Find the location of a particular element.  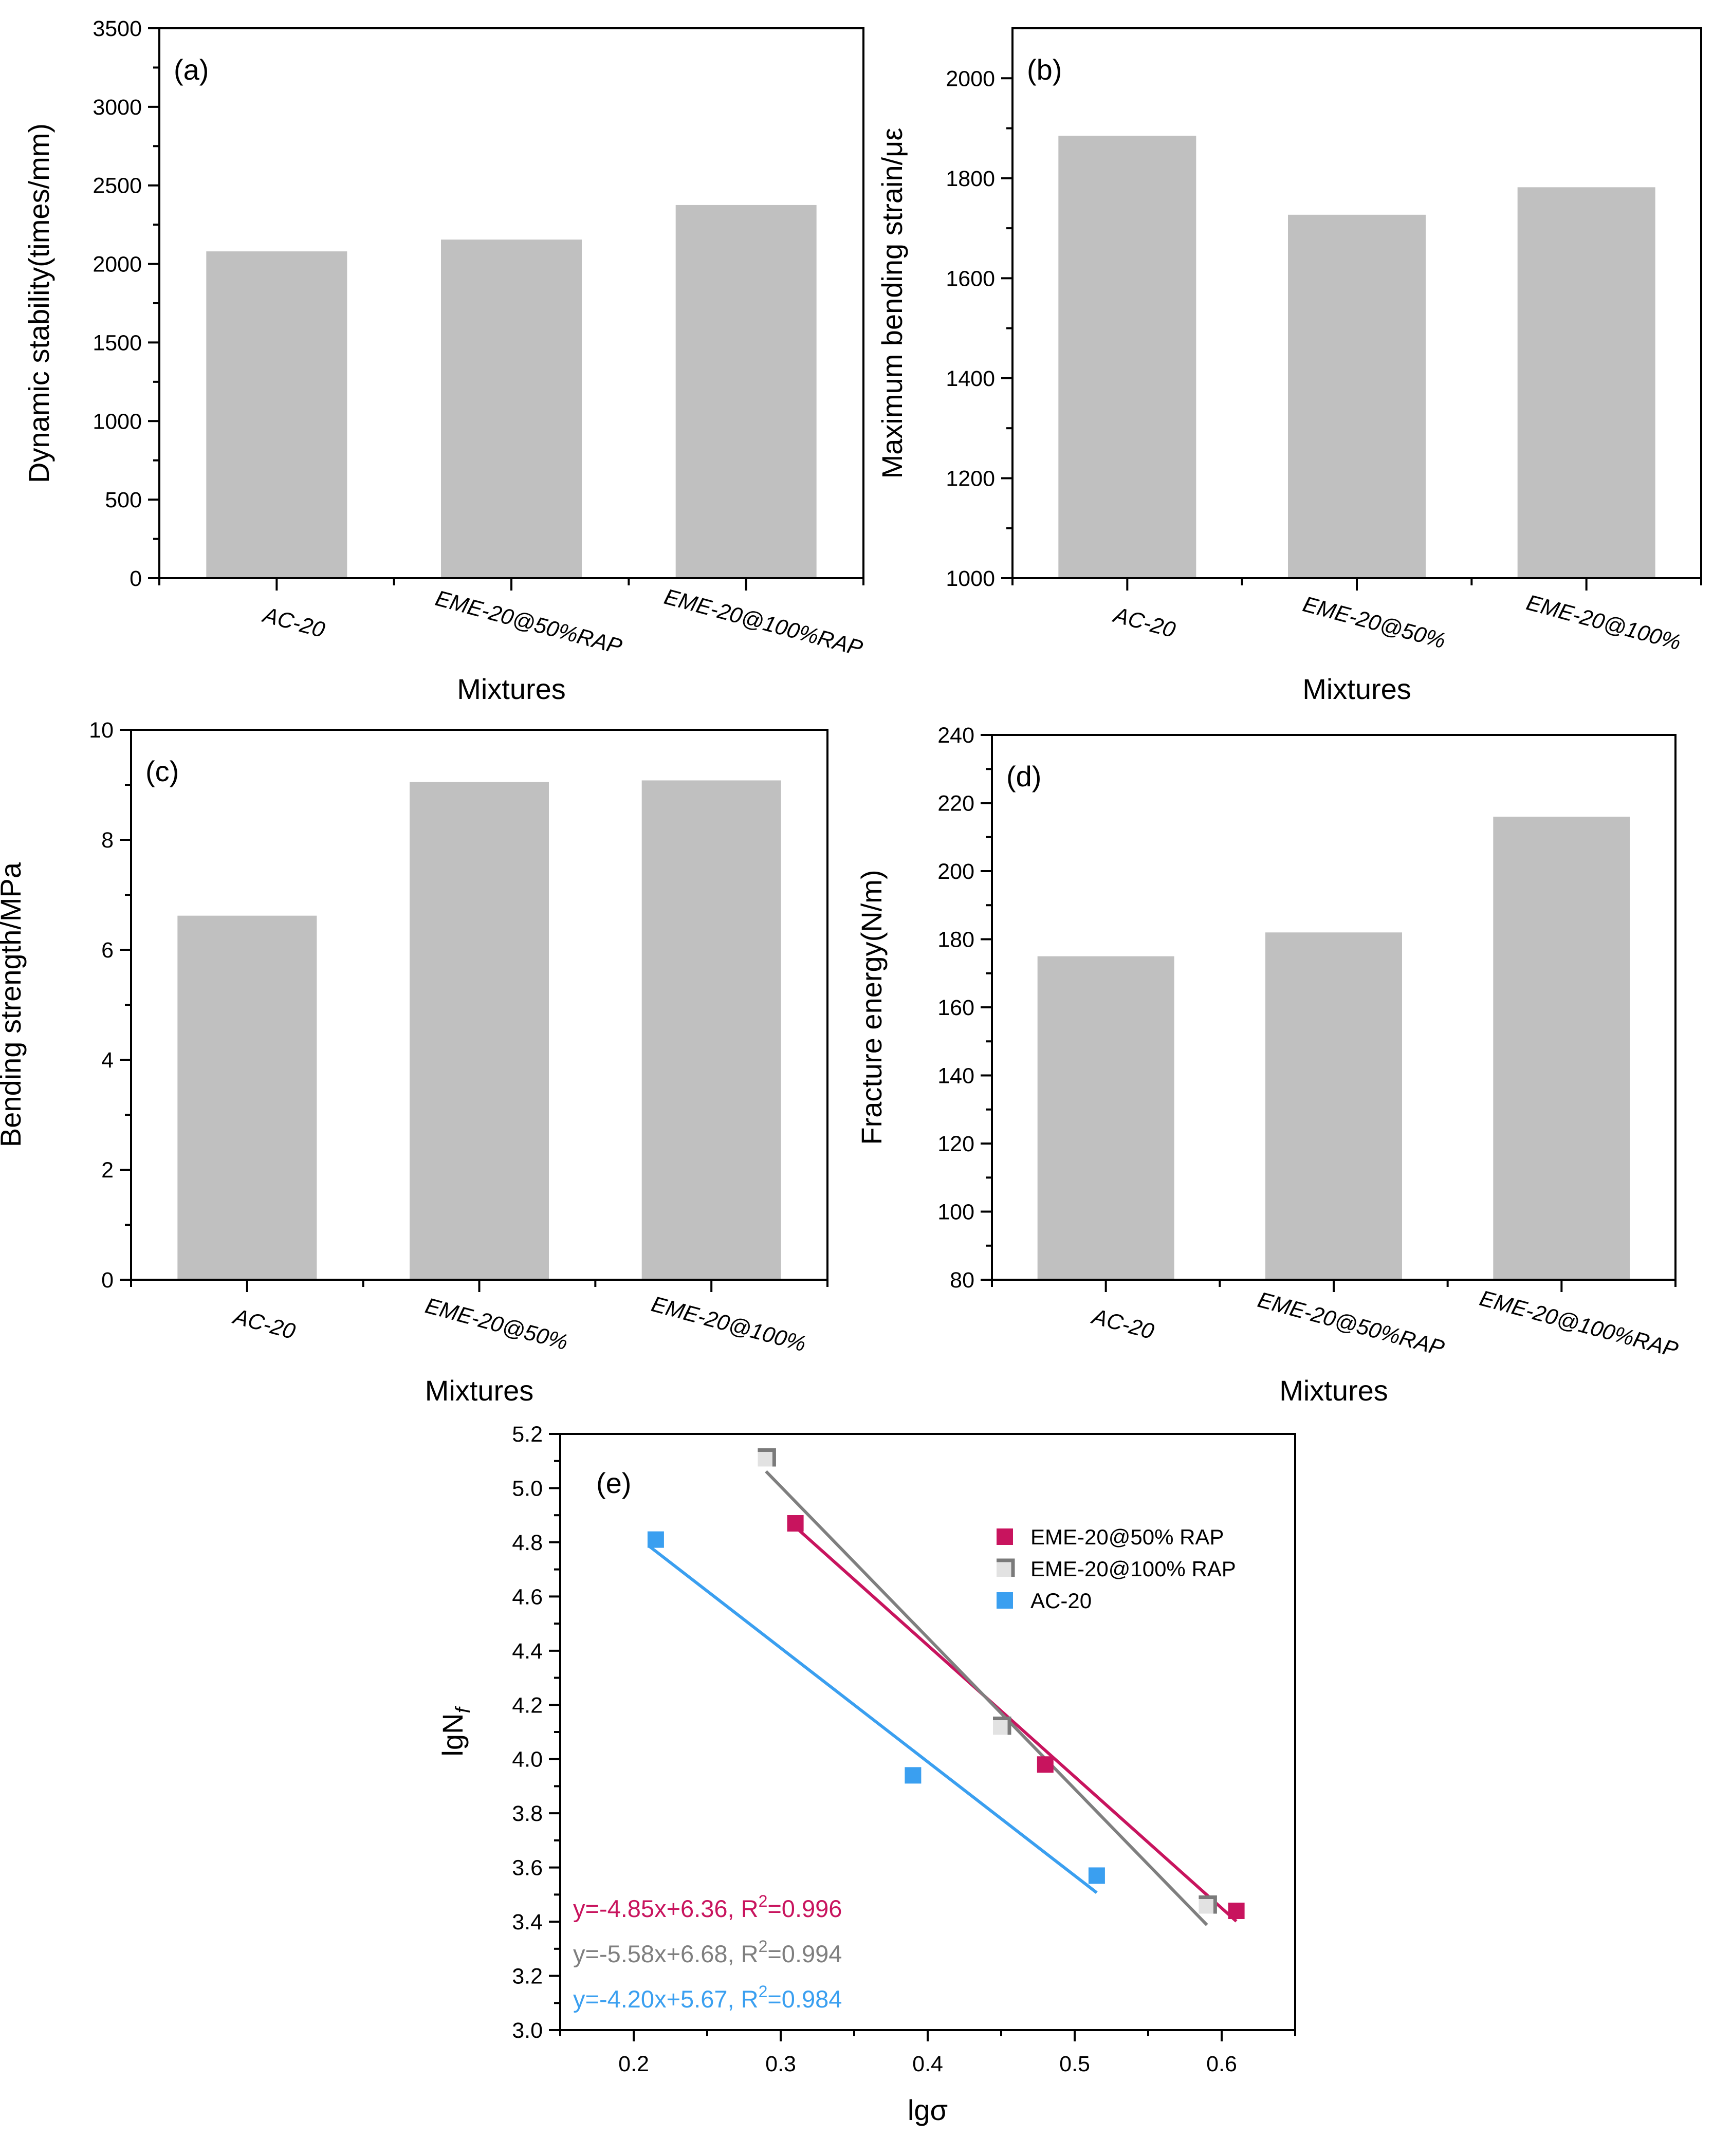

legend-label-eme-20-100-rap: EME-20@100% RAP is located at coordinates (1133, 1569).